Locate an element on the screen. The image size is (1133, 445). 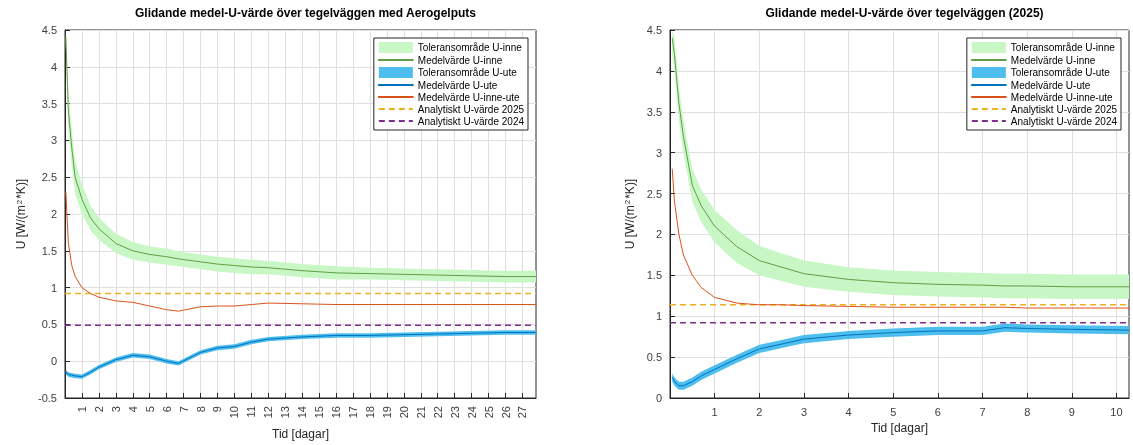
x-tick-label: 20 is located at coordinates (403, 412).